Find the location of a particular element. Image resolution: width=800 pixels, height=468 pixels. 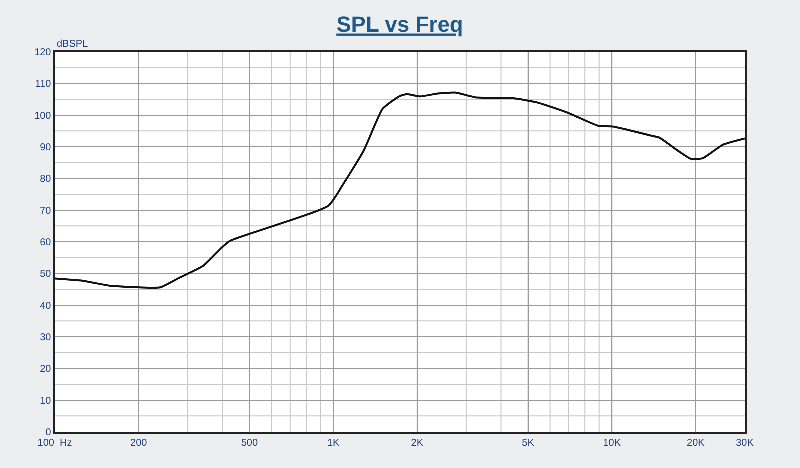

y-tick-label: 50 is located at coordinates (46, 274).